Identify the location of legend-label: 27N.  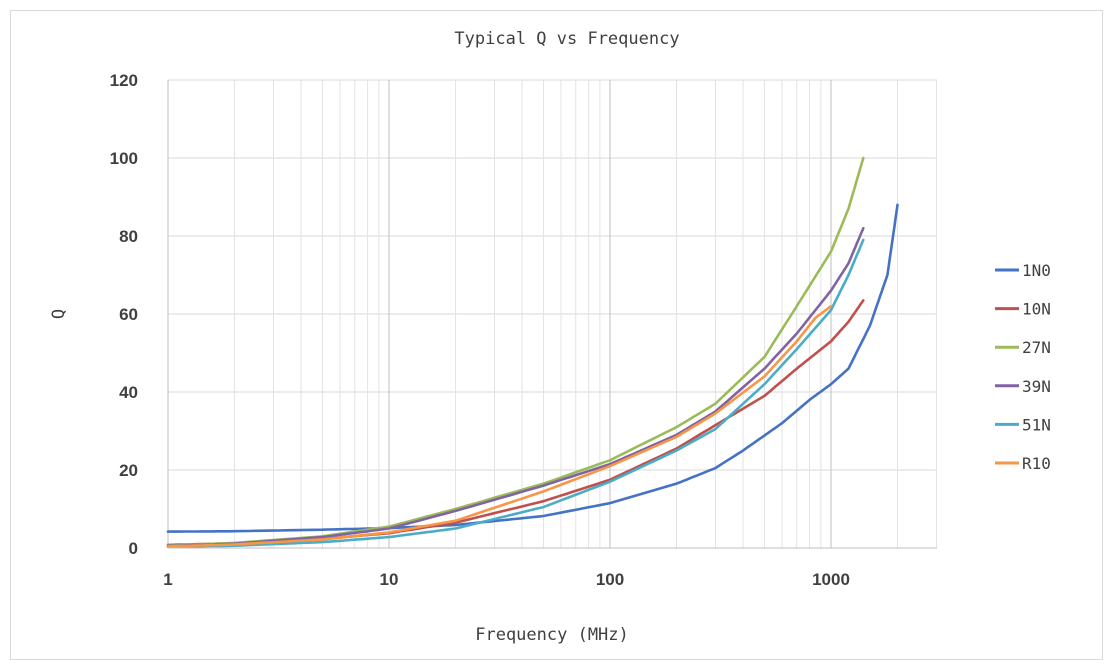
(1036, 347).